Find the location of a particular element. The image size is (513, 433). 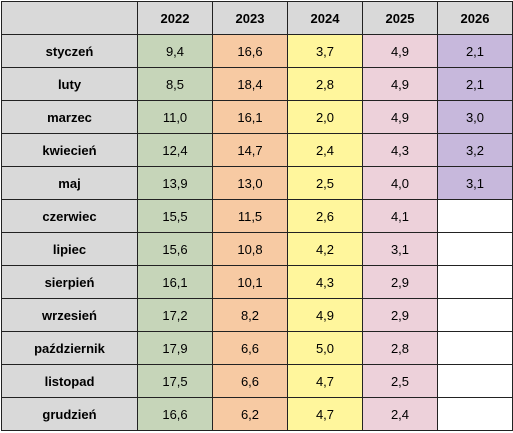

month-label: listopad is located at coordinates (69, 381).